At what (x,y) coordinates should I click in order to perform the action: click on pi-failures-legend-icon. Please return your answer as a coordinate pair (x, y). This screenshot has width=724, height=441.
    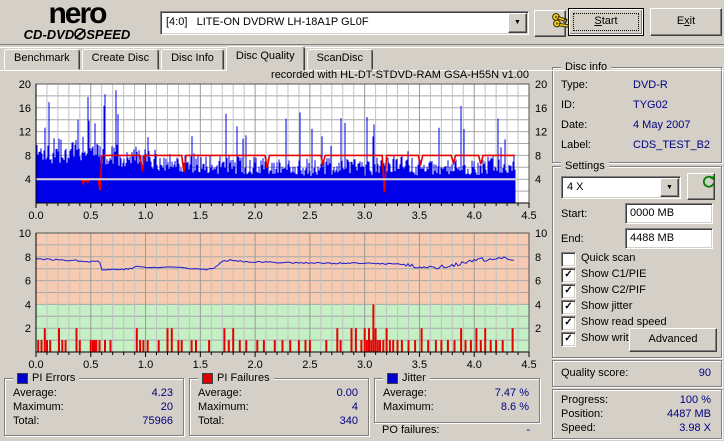
    Looking at the image, I should click on (207, 378).